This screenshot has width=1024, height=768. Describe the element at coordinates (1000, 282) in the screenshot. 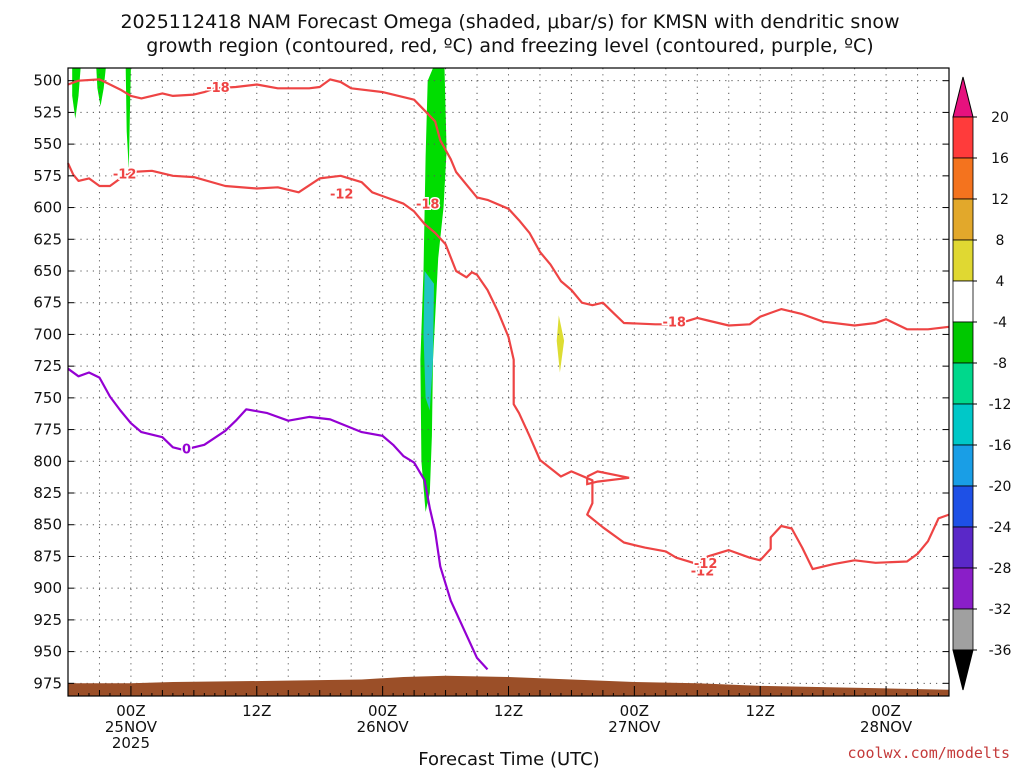

I see `colorbar-label: 4` at that location.